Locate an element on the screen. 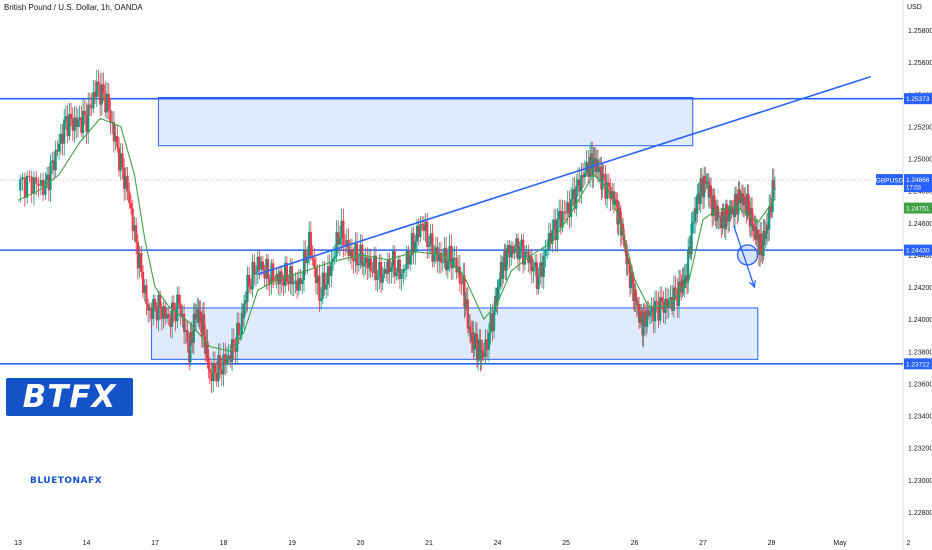 Image resolution: width=932 pixels, height=550 pixels. highlight-circle is located at coordinates (747, 255).